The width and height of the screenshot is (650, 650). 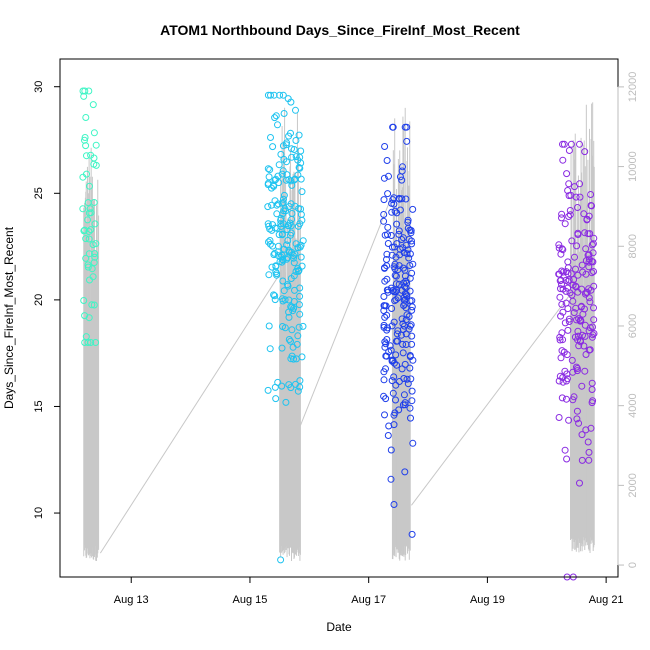 What do you see at coordinates (369, 591) in the screenshot?
I see `x-axis: Aug 13 Aug 15 Aug 17 Aug 19 Aug 21` at bounding box center [369, 591].